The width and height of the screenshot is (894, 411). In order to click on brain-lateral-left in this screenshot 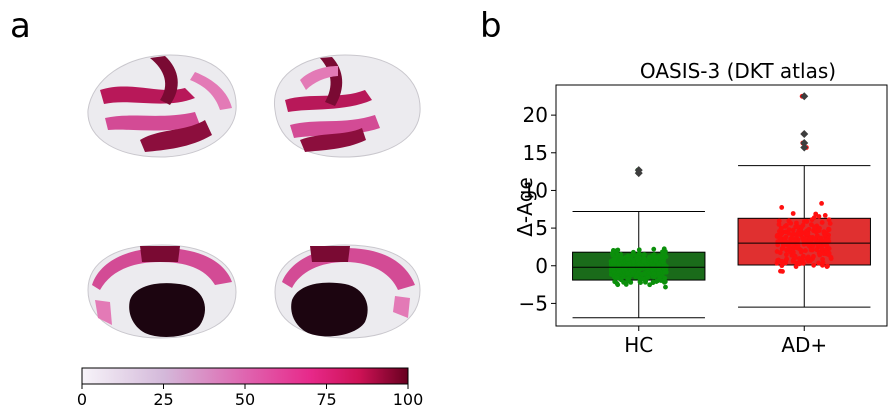, I will do `click(162, 106)`.